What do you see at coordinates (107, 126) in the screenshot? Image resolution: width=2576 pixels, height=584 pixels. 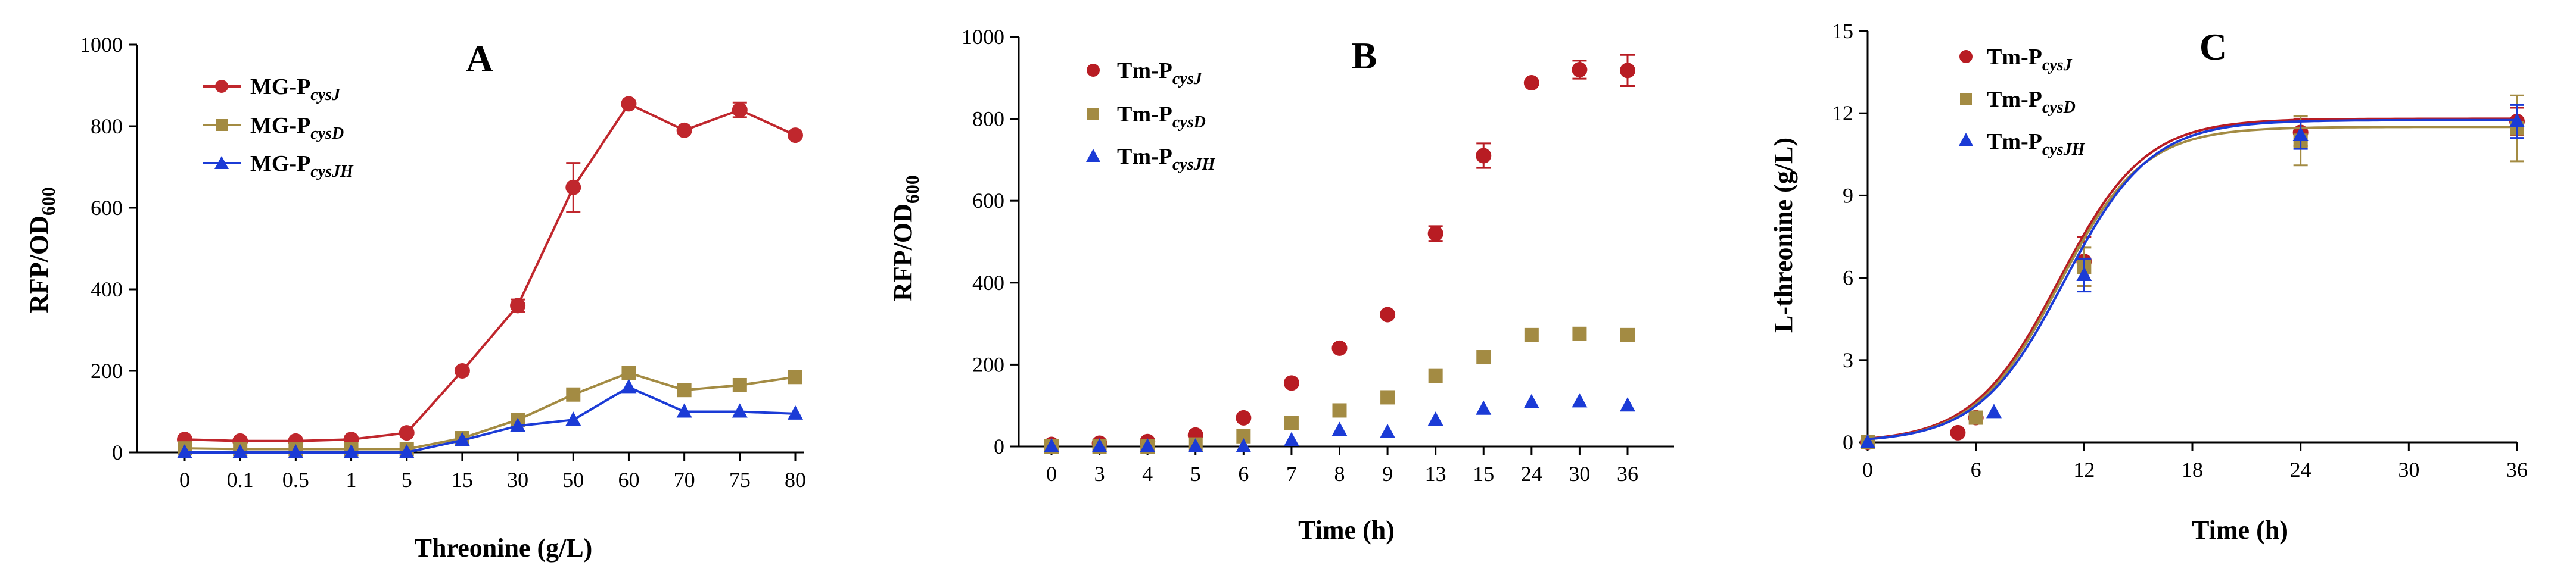 I see `y-tick-label: 800` at bounding box center [107, 126].